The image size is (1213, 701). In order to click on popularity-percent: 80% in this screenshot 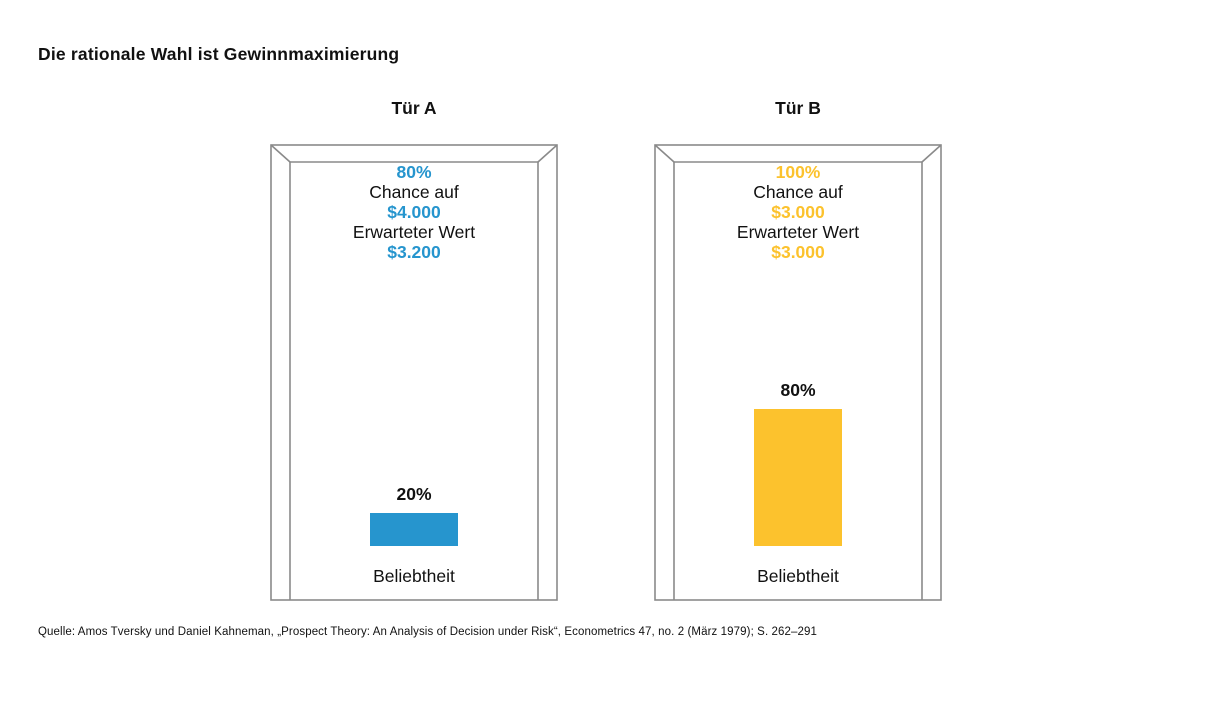, I will do `click(798, 390)`.